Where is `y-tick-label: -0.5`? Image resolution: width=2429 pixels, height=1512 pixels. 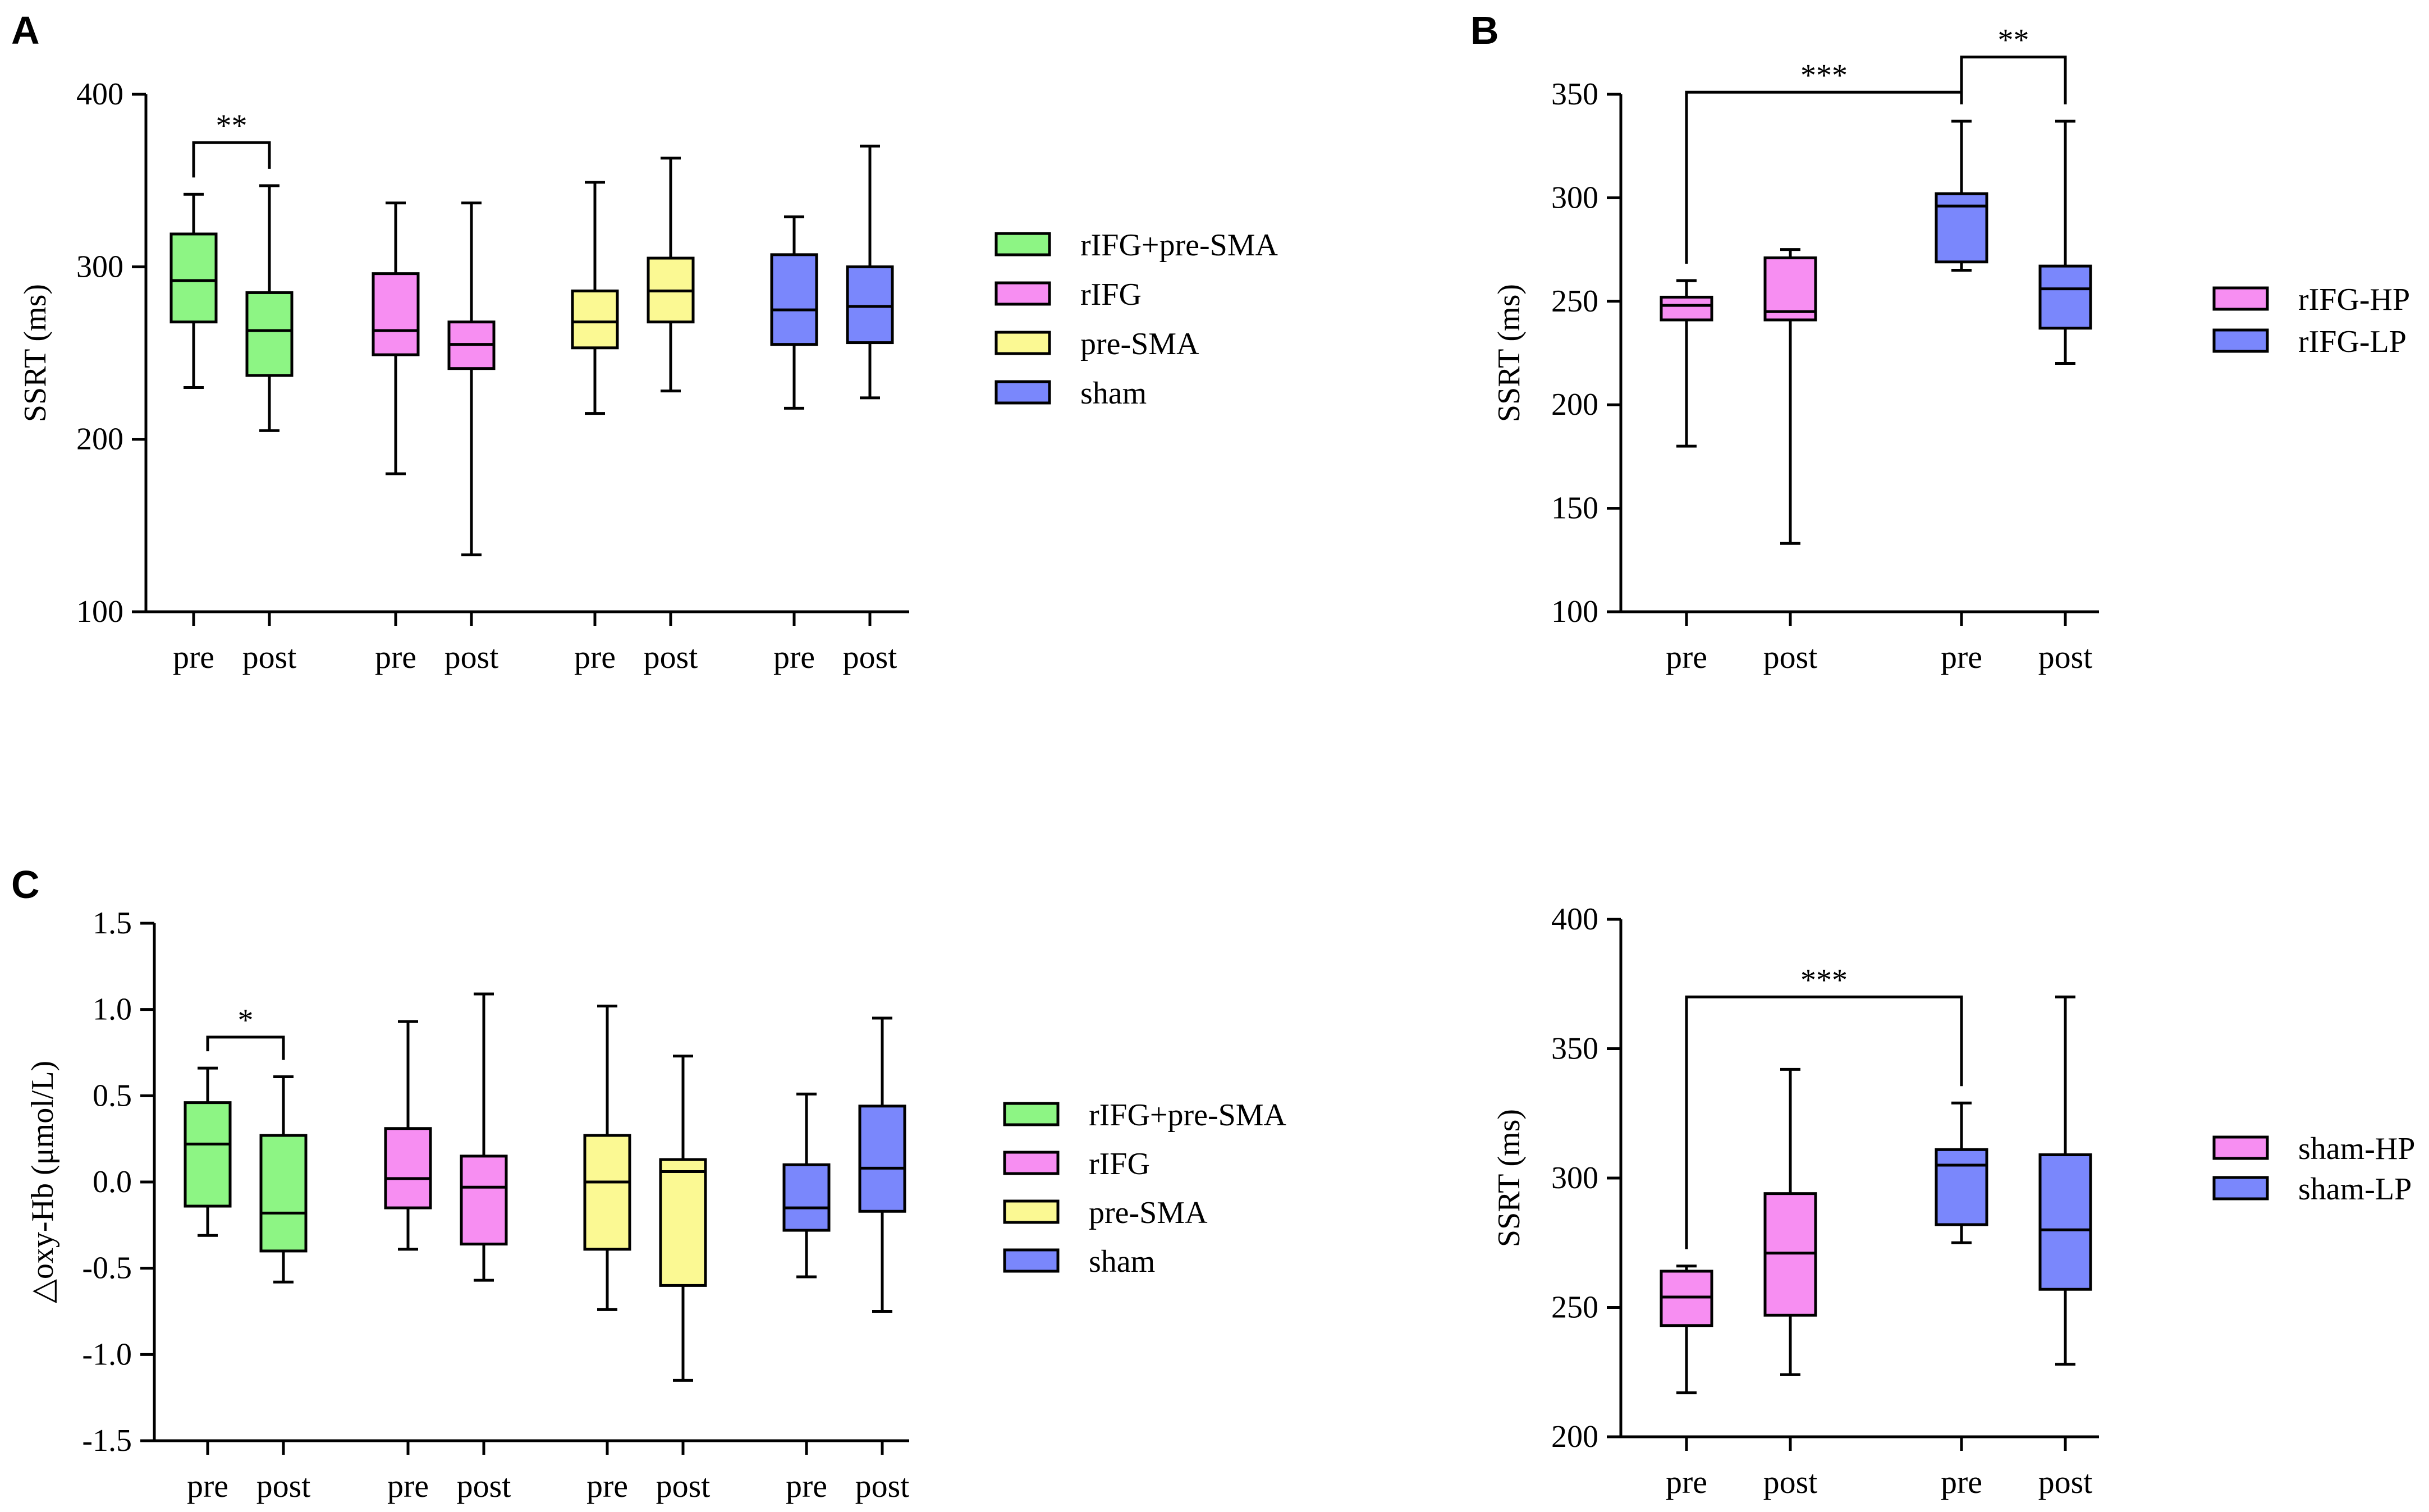
y-tick-label: -0.5 is located at coordinates (107, 1269).